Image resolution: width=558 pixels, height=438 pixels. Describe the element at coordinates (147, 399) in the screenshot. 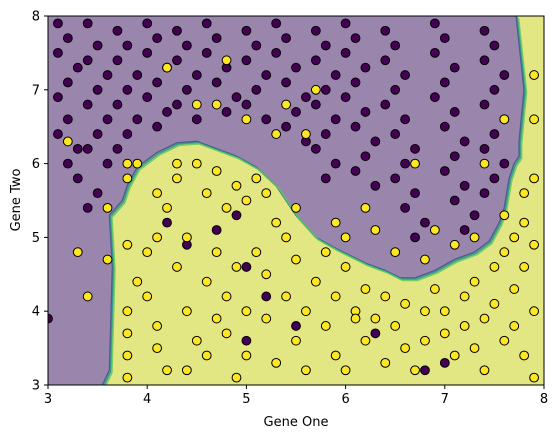

I see `x-tick-label: 4` at that location.